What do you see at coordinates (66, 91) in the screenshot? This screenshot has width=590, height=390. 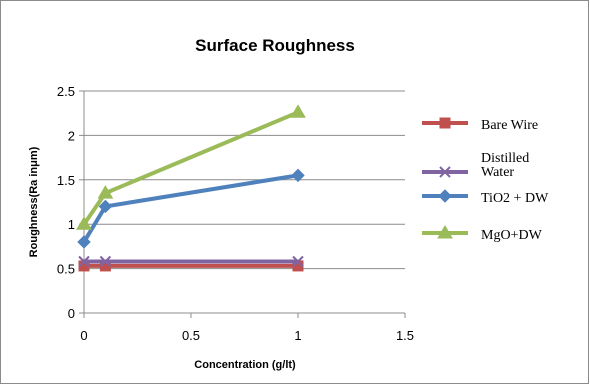 I see `y-tick-label: 2.5` at bounding box center [66, 91].